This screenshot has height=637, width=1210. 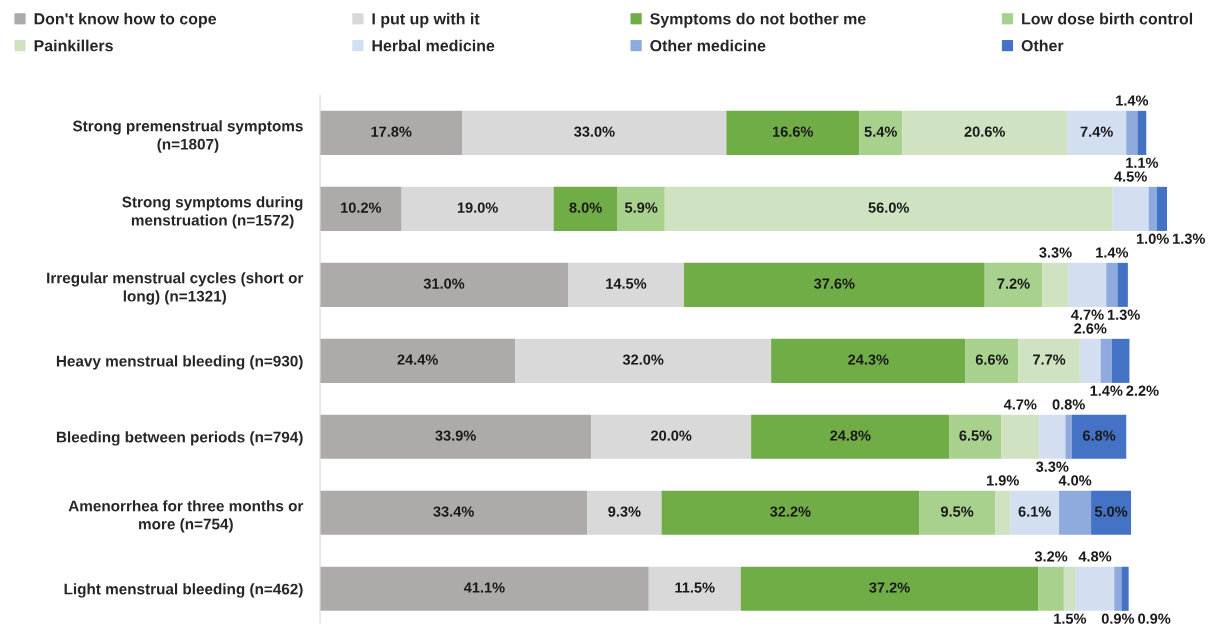 What do you see at coordinates (183, 590) in the screenshot?
I see `y-tick-label: Light menstrual bleeding (n=462)` at bounding box center [183, 590].